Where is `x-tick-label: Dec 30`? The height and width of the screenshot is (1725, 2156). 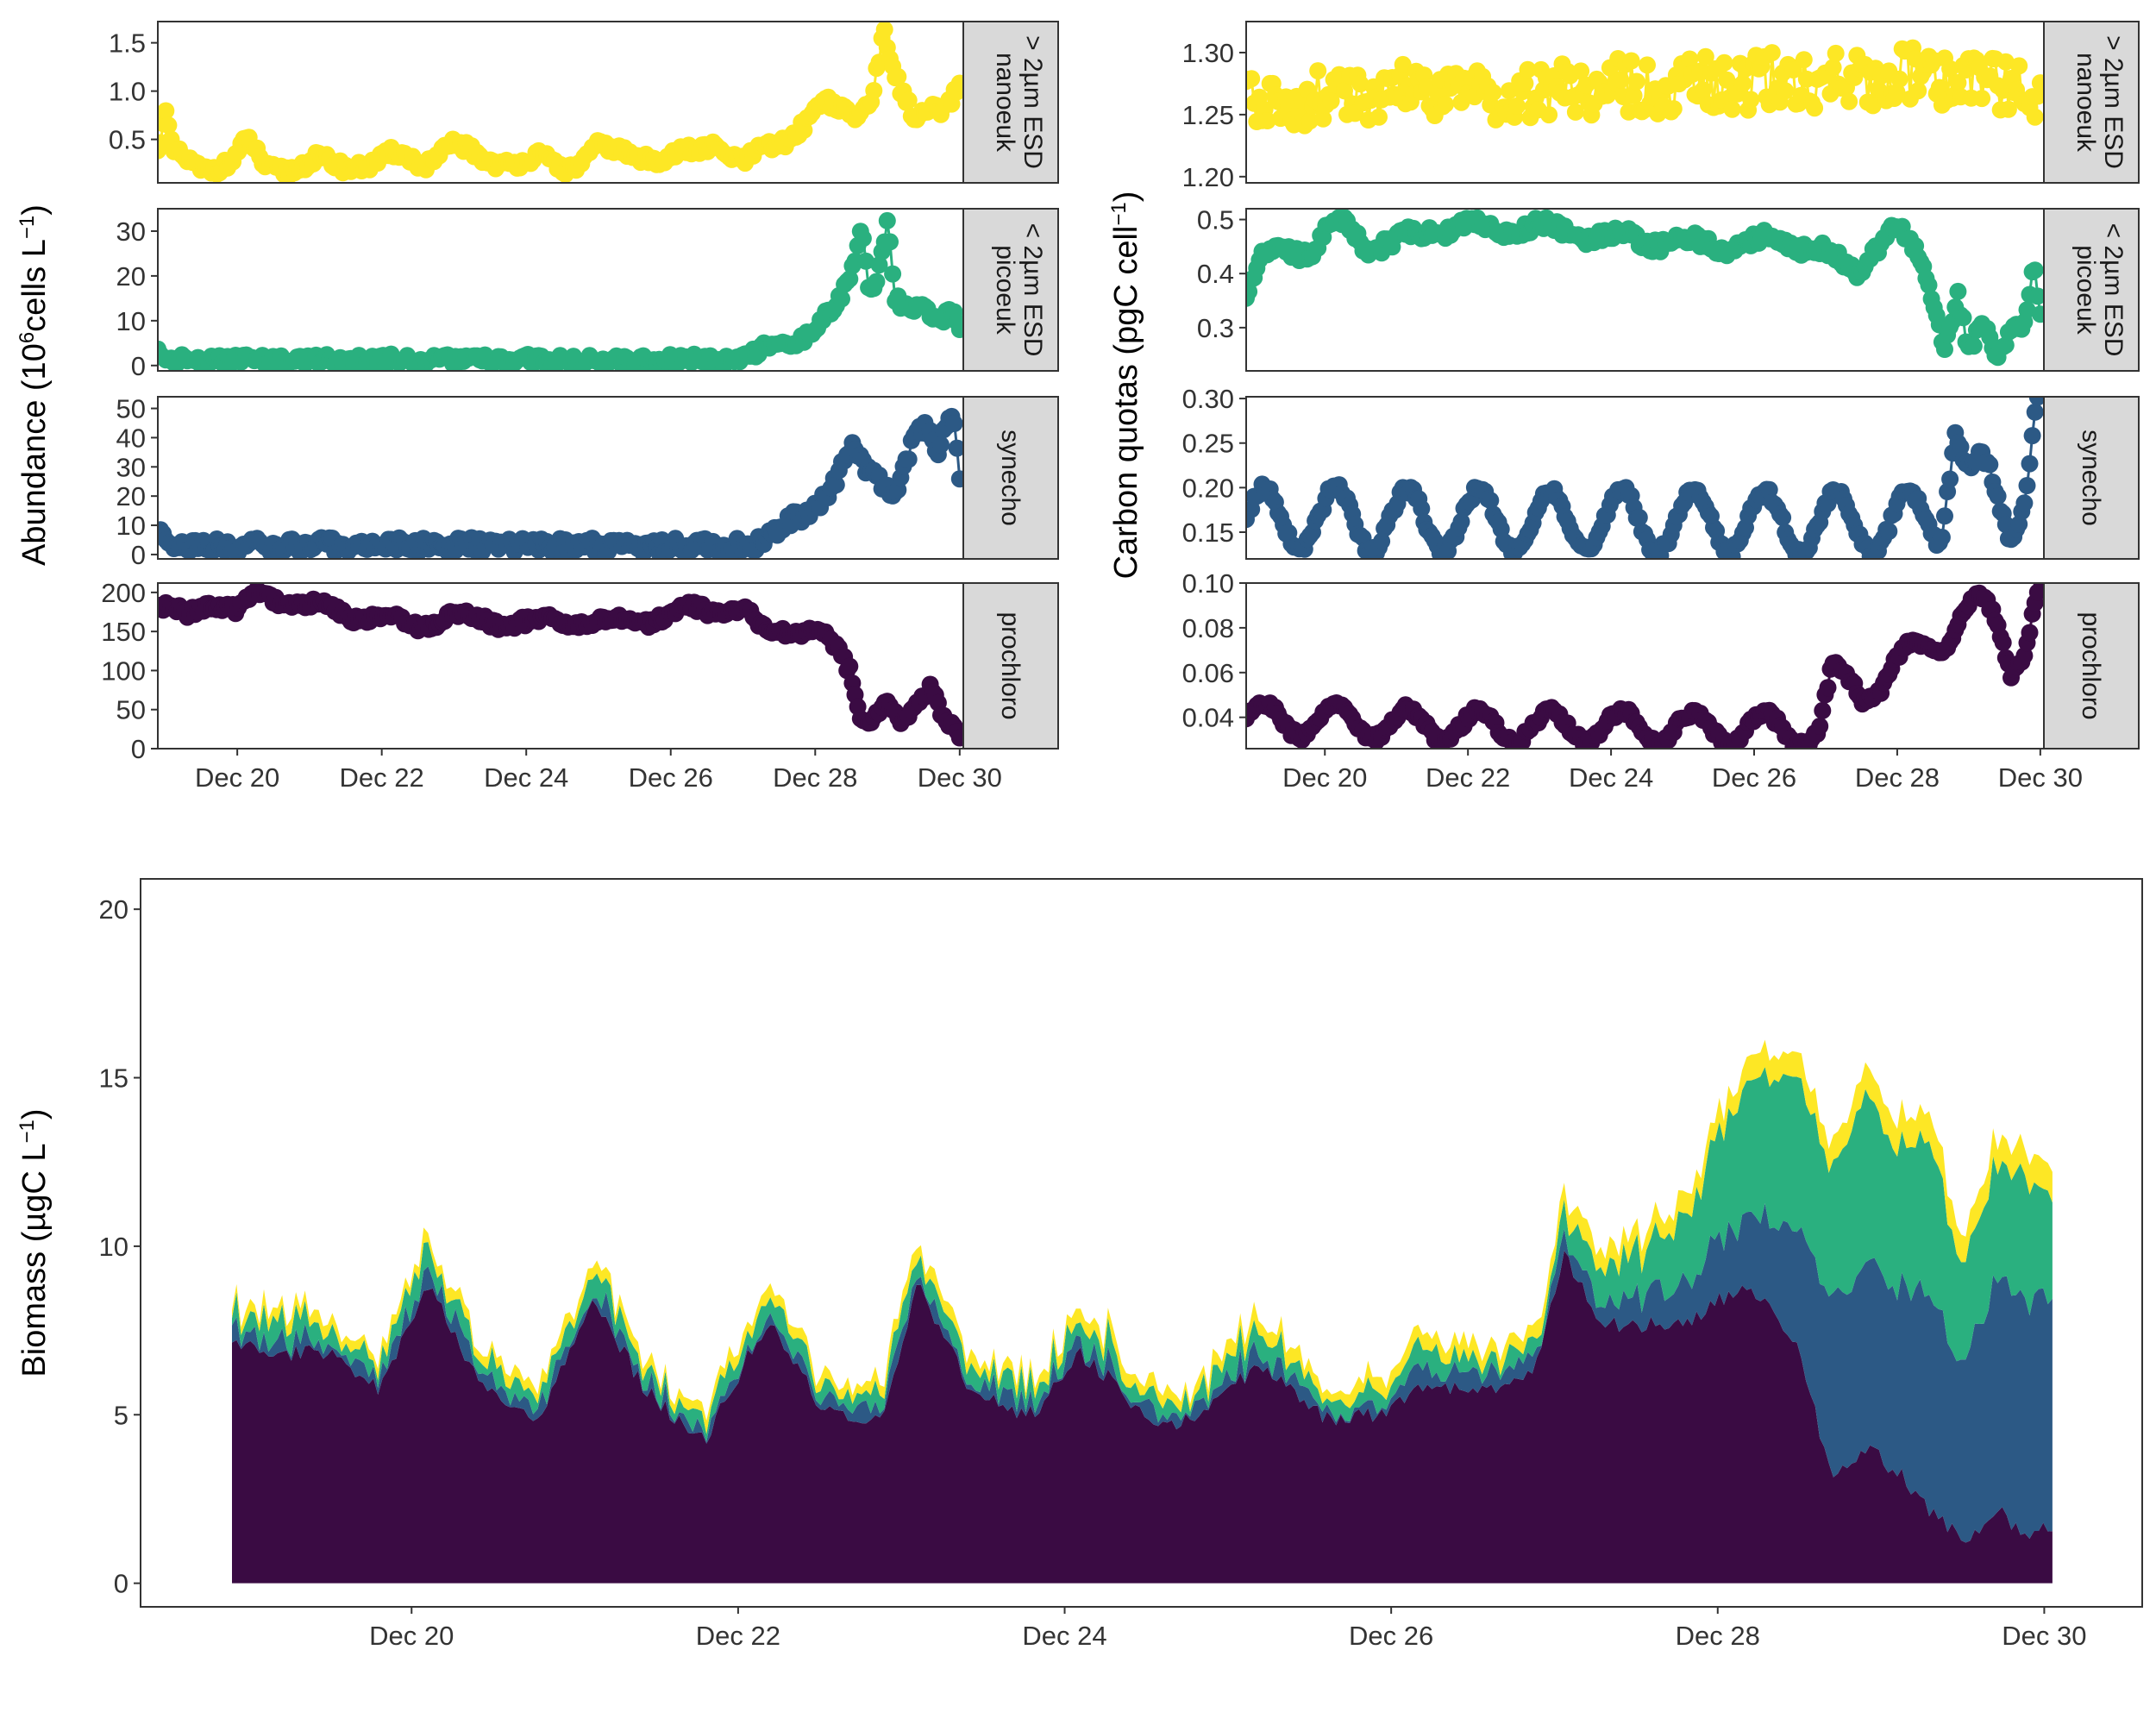
x-tick-label: Dec 30 is located at coordinates (2044, 1636).